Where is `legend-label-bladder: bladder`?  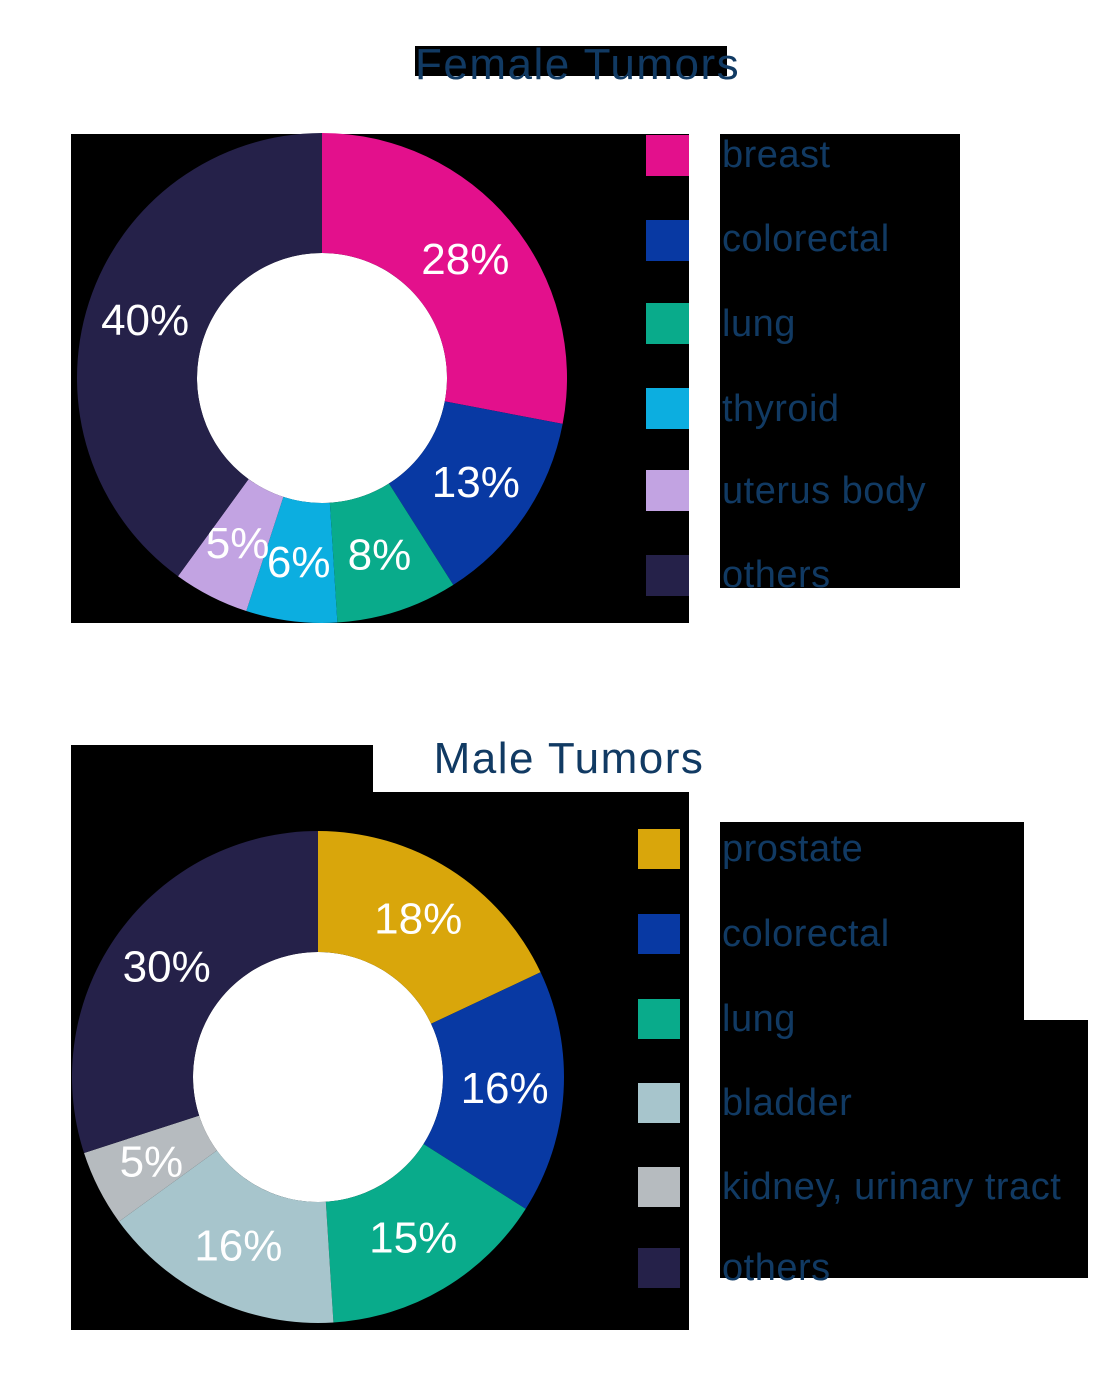
legend-label-bladder: bladder is located at coordinates (787, 1103).